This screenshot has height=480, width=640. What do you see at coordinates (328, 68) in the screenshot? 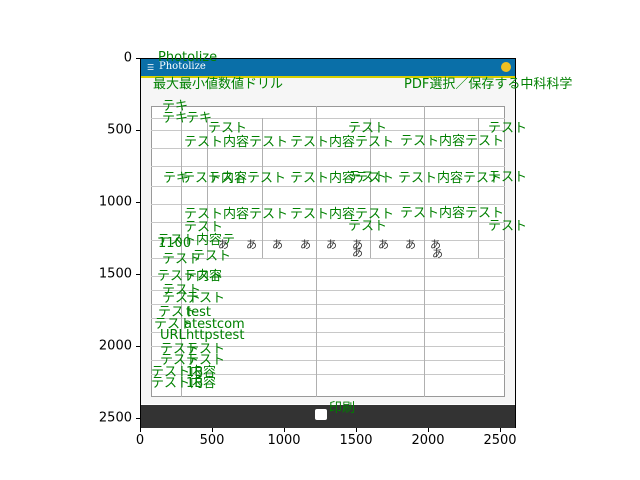
I see `app-bar: ☰ Photolize` at bounding box center [328, 68].